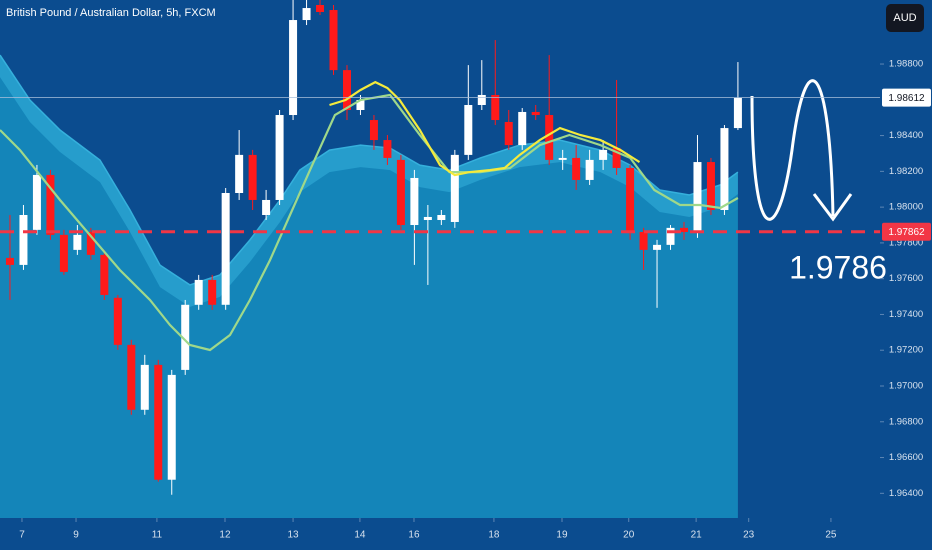 The image size is (932, 550). What do you see at coordinates (792, 150) in the screenshot?
I see `forecast-arrow` at bounding box center [792, 150].